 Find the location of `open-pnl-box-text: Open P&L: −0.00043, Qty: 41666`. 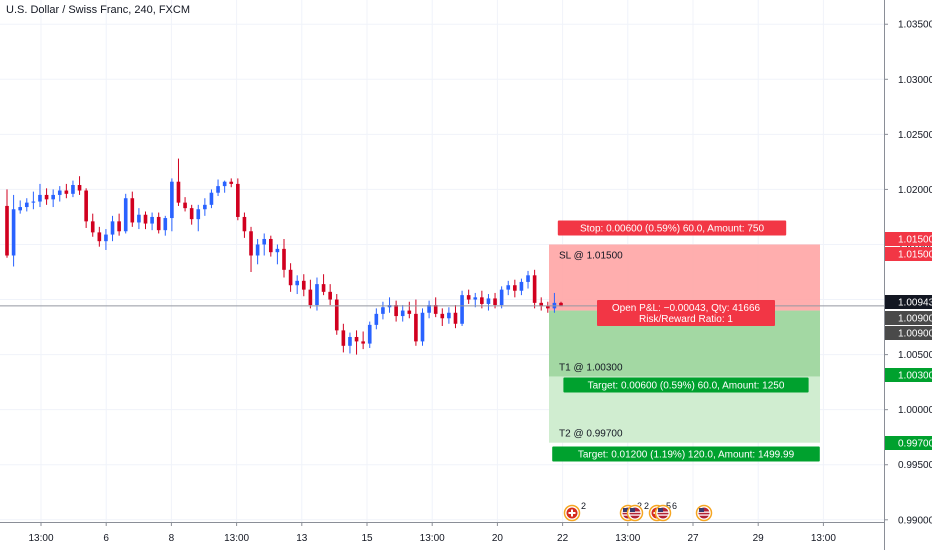

open-pnl-box-text: Open P&L: −0.00043, Qty: 41666 is located at coordinates (686, 308).